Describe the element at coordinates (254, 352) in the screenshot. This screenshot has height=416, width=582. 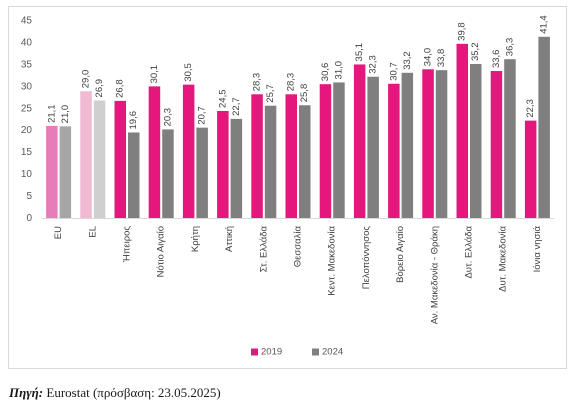
I see `legend-swatch-2019` at that location.